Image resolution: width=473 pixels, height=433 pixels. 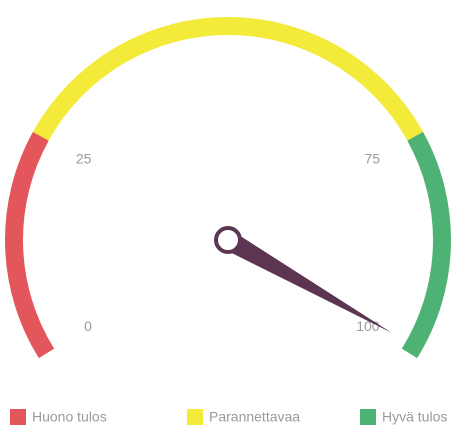 I want to click on legend-label: Huono tulos, so click(x=69, y=417).